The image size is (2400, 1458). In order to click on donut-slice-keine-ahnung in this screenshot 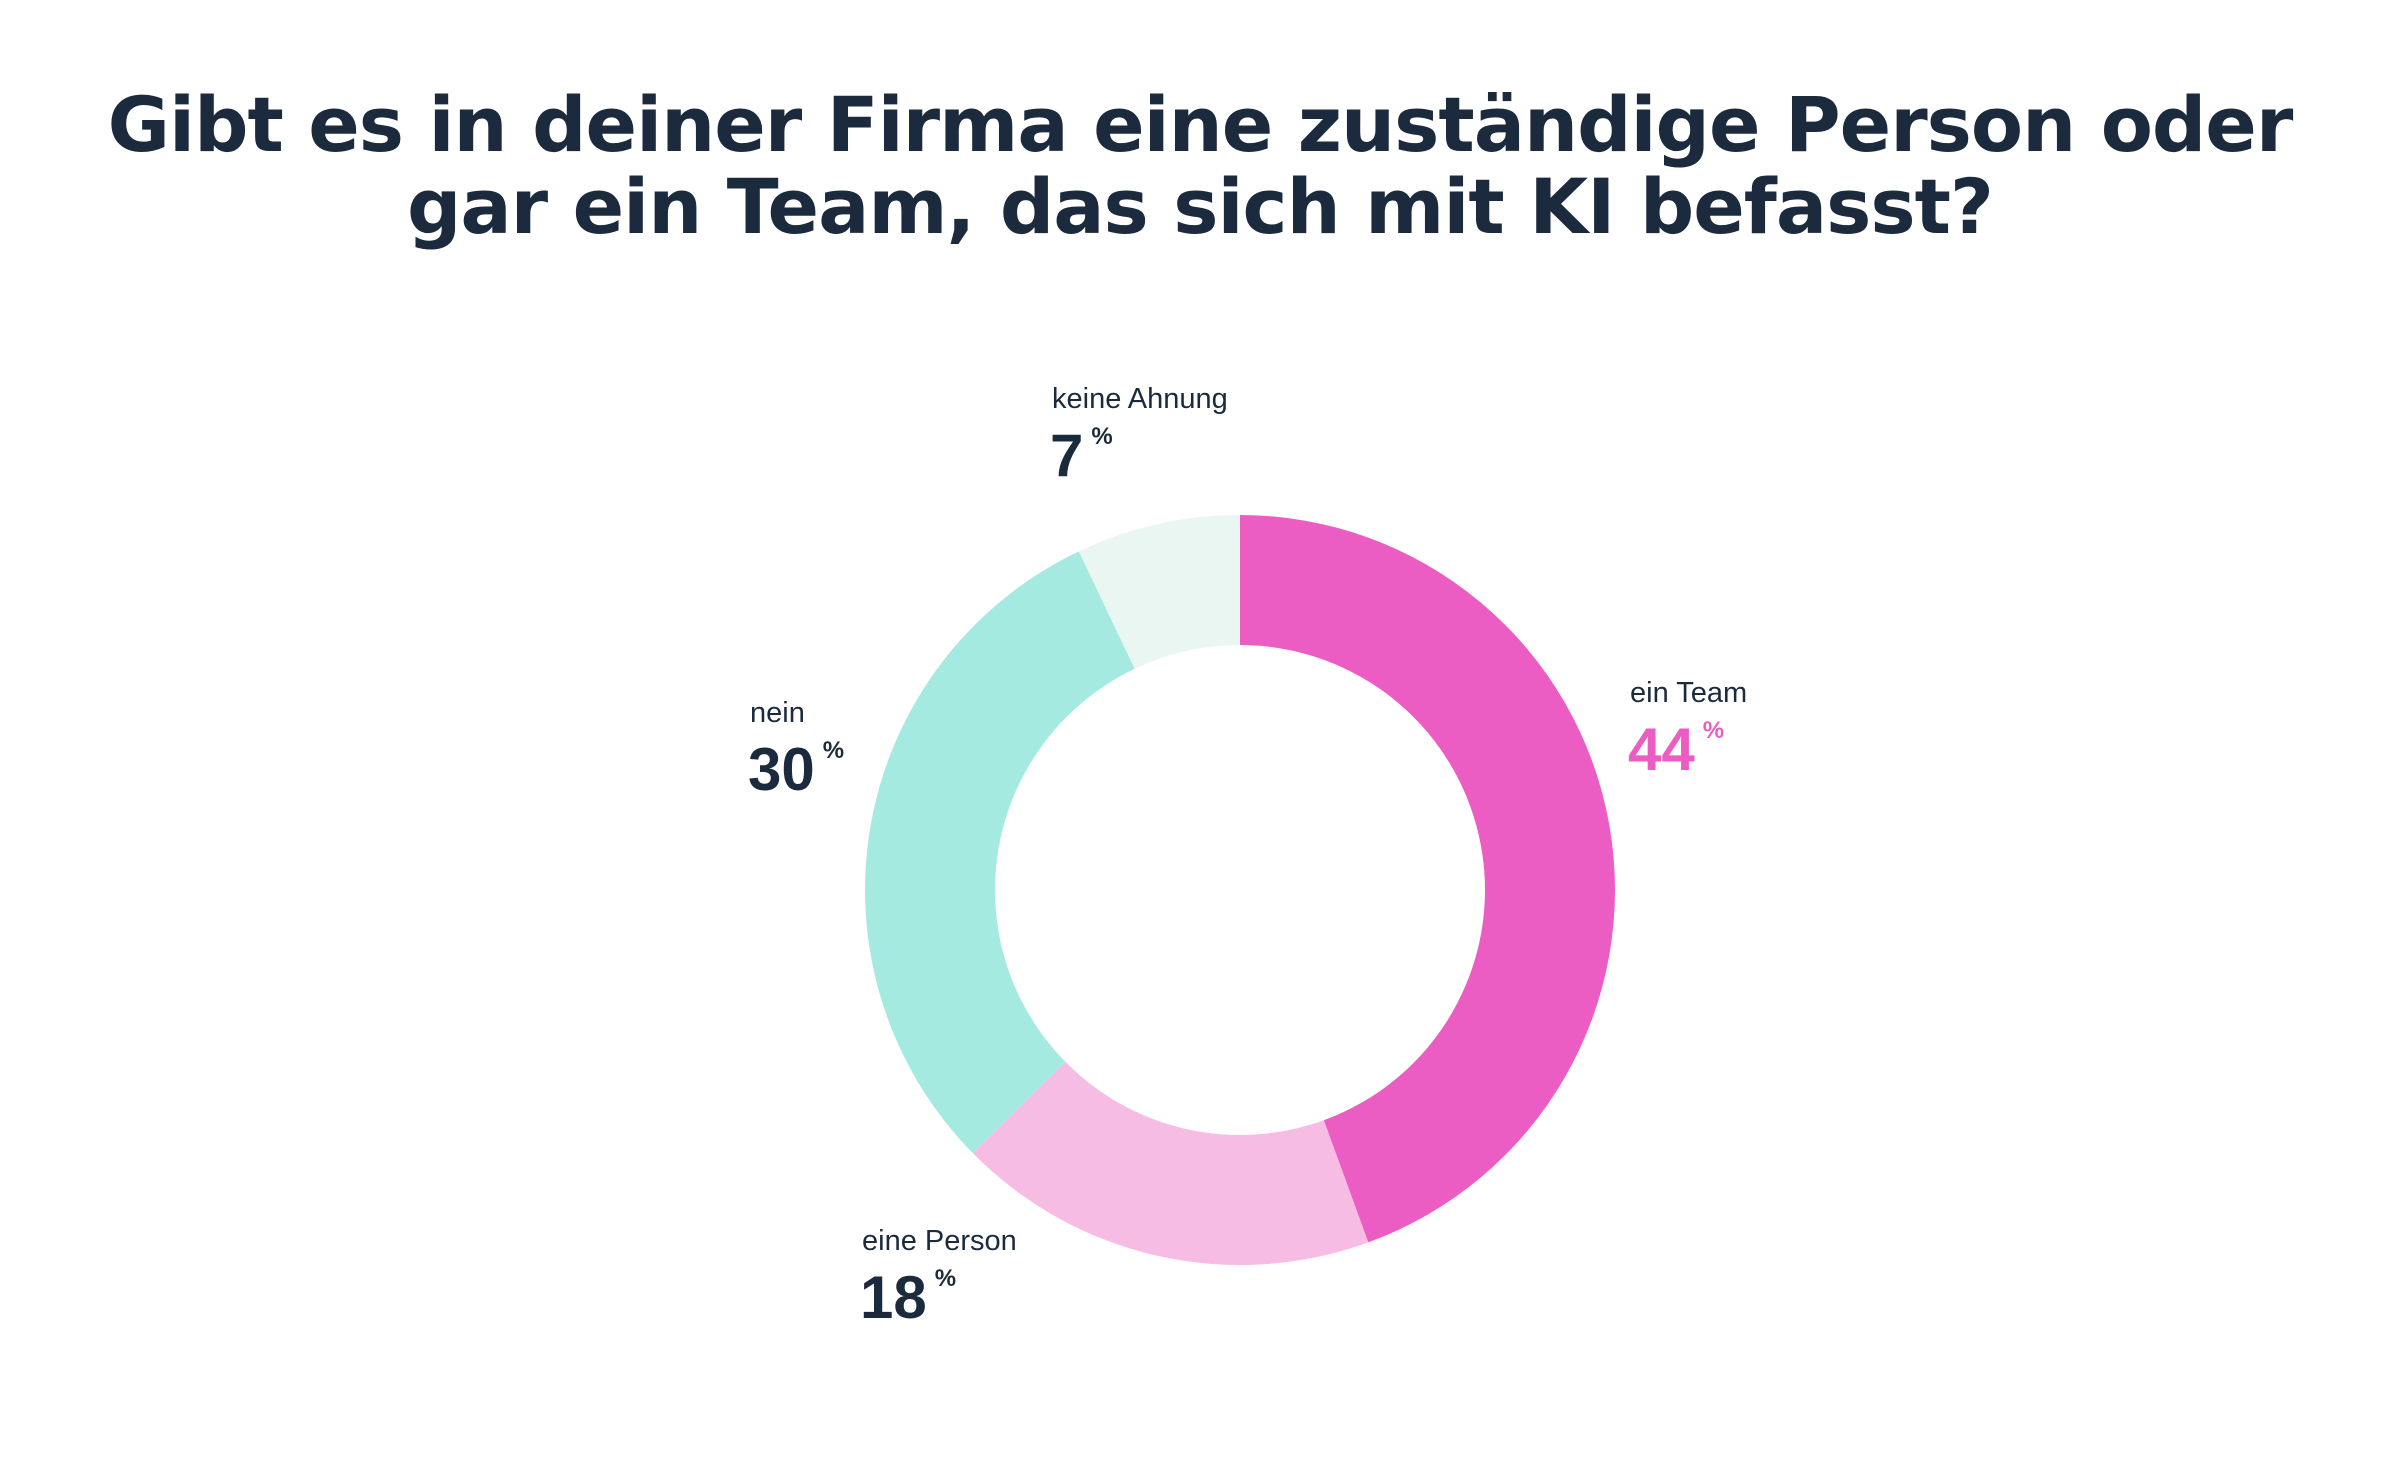, I will do `click(1159, 592)`.